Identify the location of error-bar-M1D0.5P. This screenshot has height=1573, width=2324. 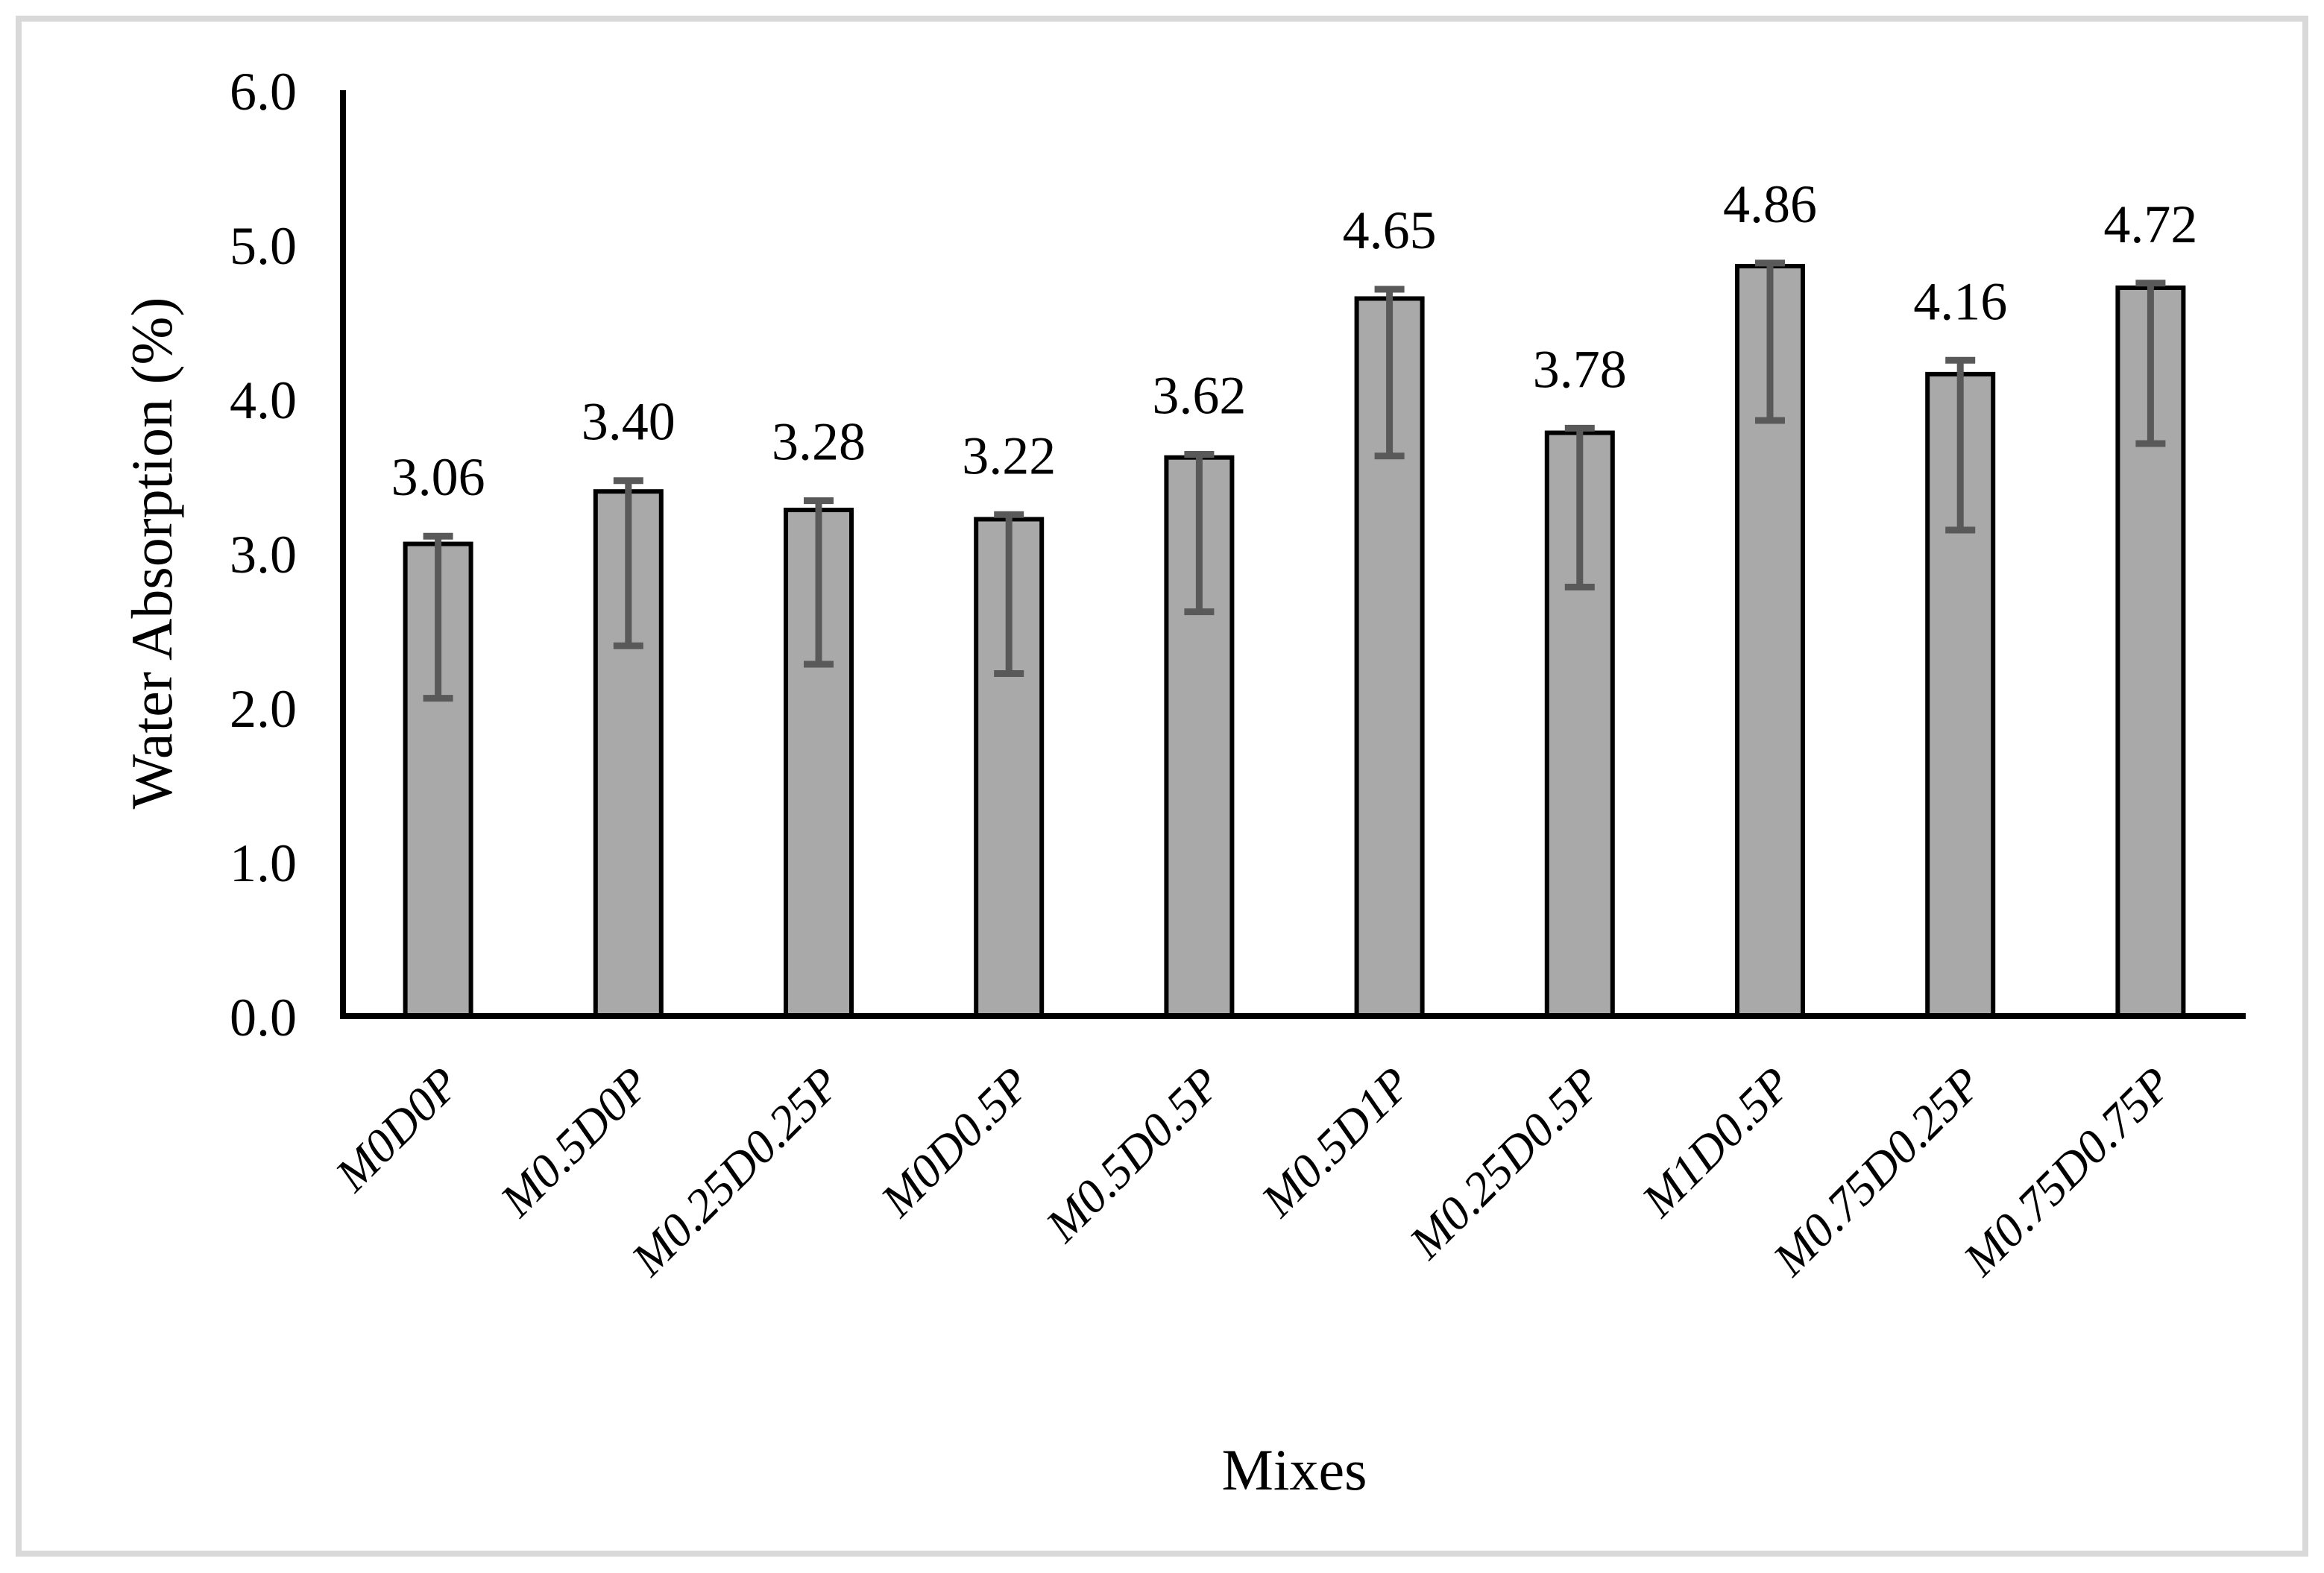
(1770, 341).